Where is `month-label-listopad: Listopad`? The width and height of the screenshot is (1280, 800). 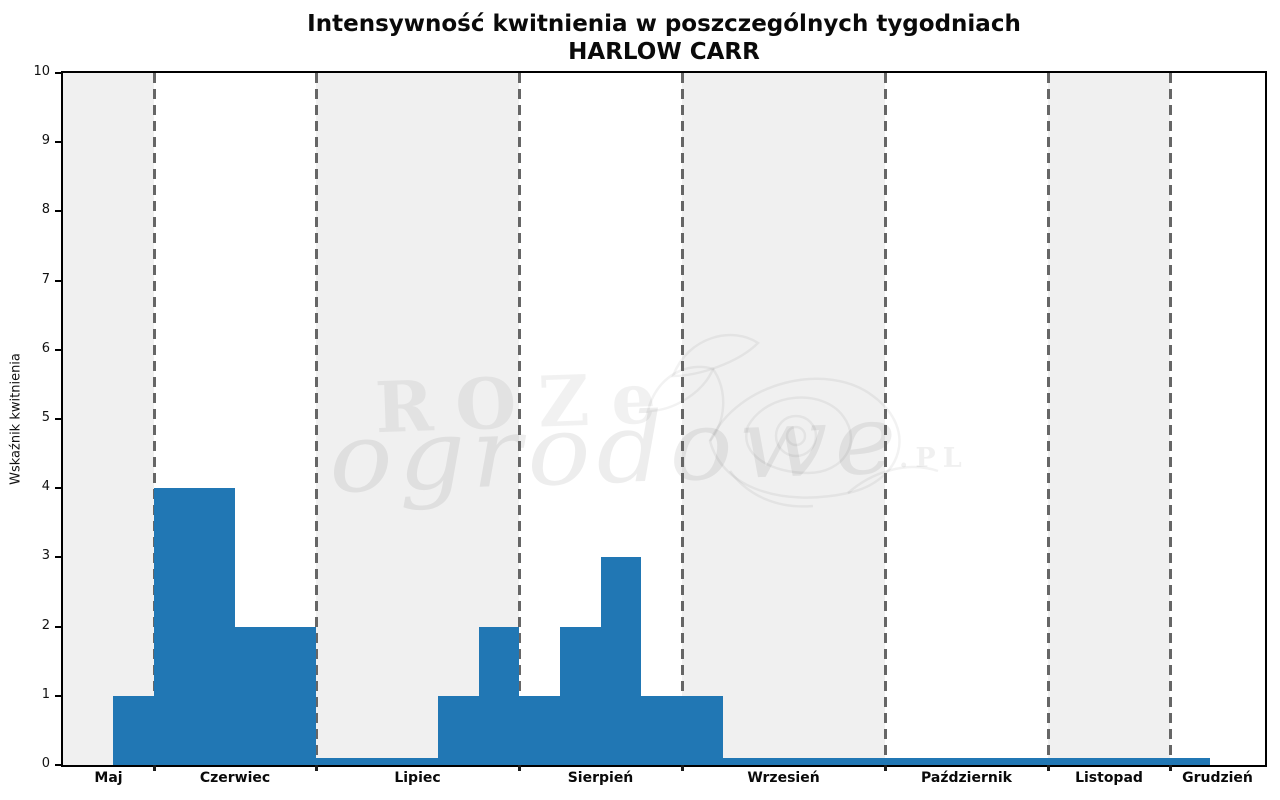
month-label-listopad: Listopad is located at coordinates (1109, 778).